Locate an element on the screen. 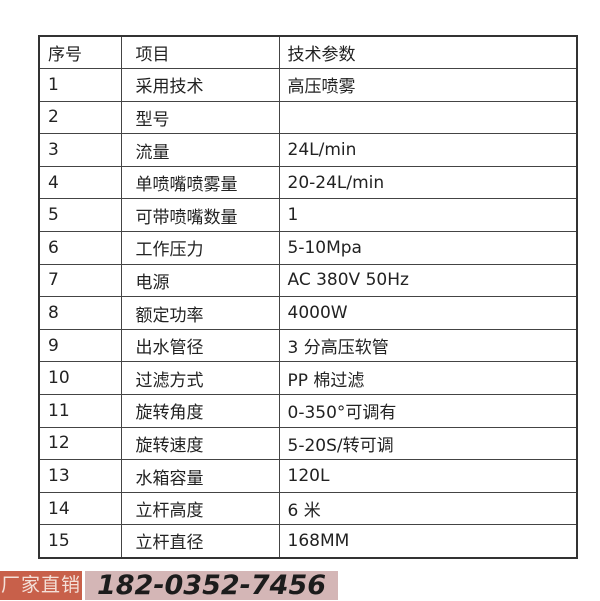  cell-spec: 5-20S/转可调 is located at coordinates (428, 443).